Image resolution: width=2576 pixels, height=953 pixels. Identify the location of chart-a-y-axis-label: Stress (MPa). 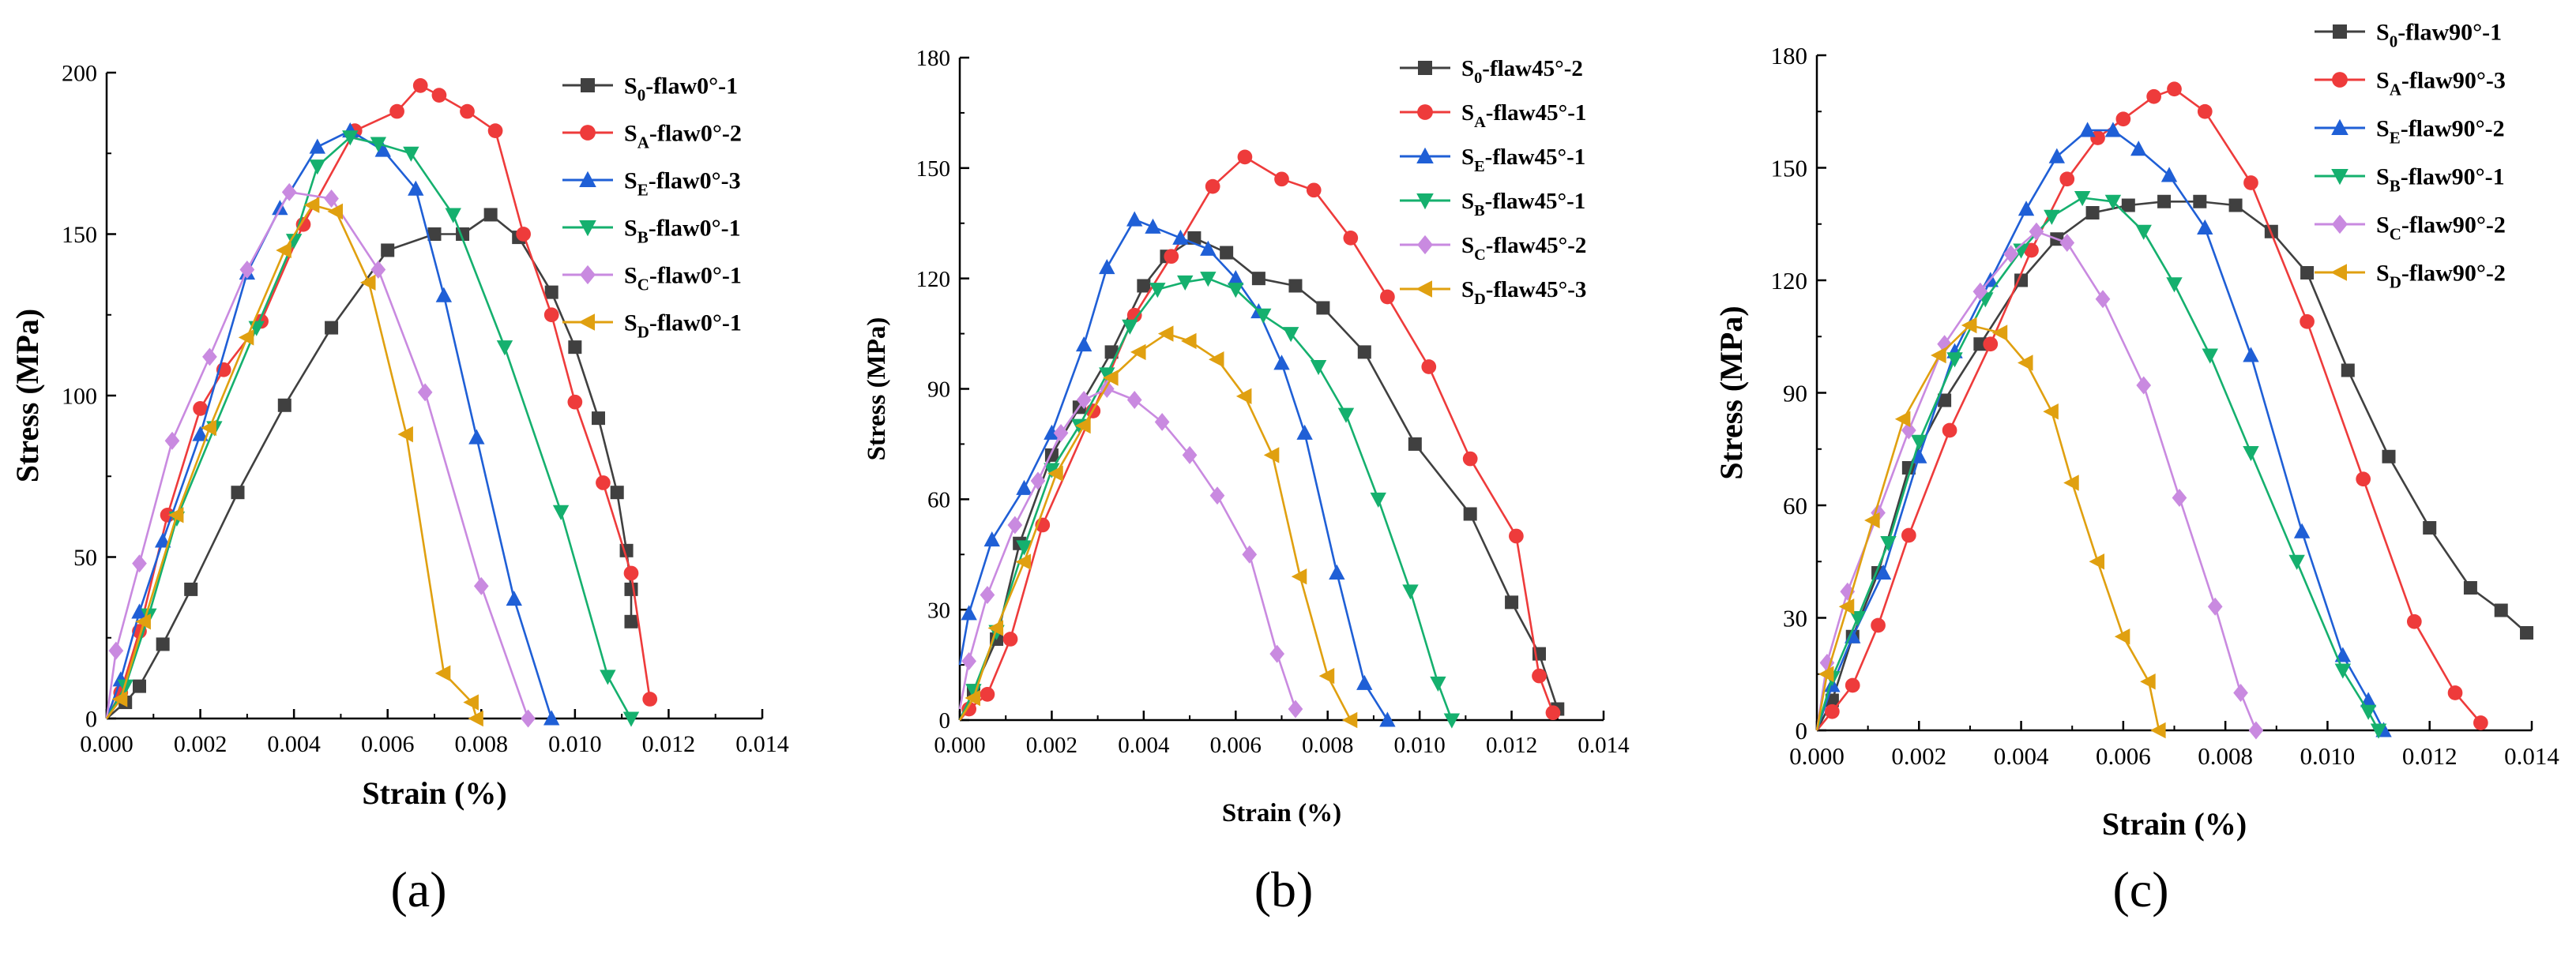
(27, 396).